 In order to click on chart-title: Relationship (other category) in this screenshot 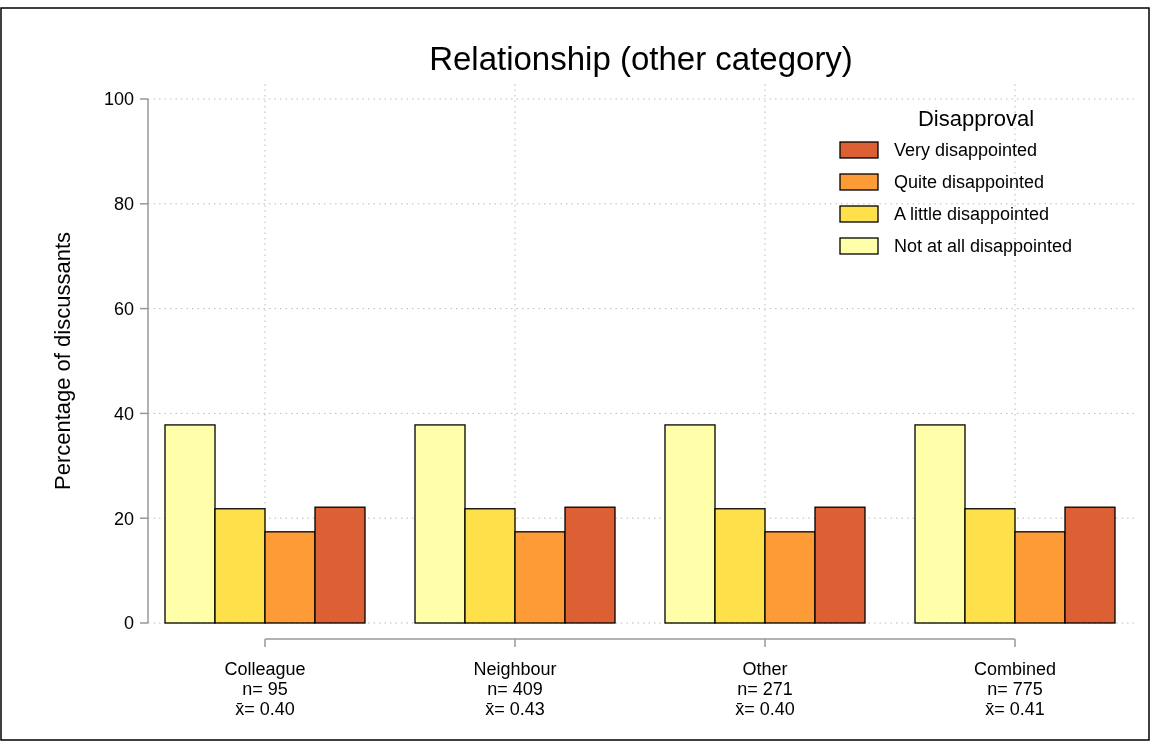, I will do `click(641, 58)`.